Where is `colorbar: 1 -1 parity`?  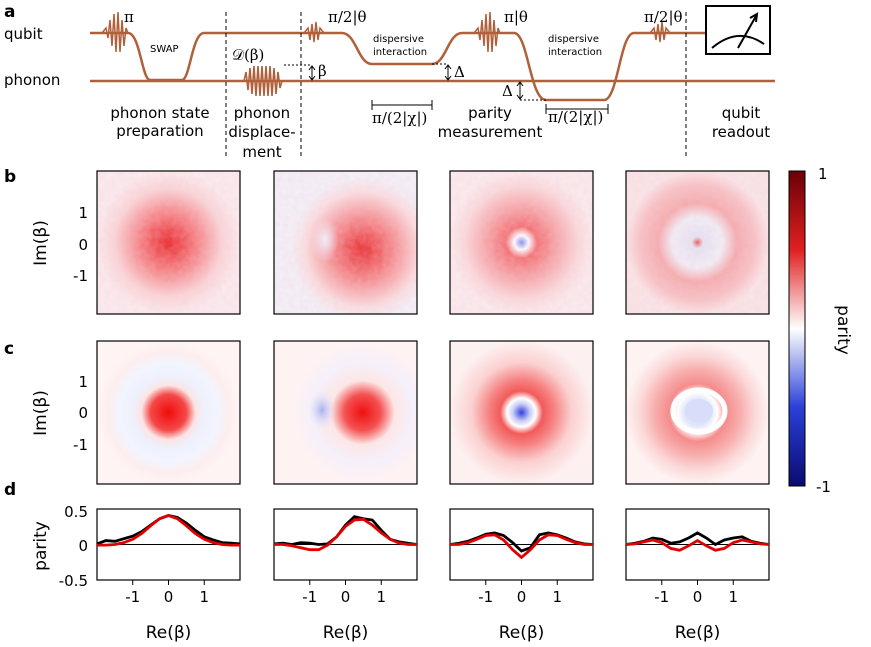 colorbar: 1 -1 parity is located at coordinates (820, 330).